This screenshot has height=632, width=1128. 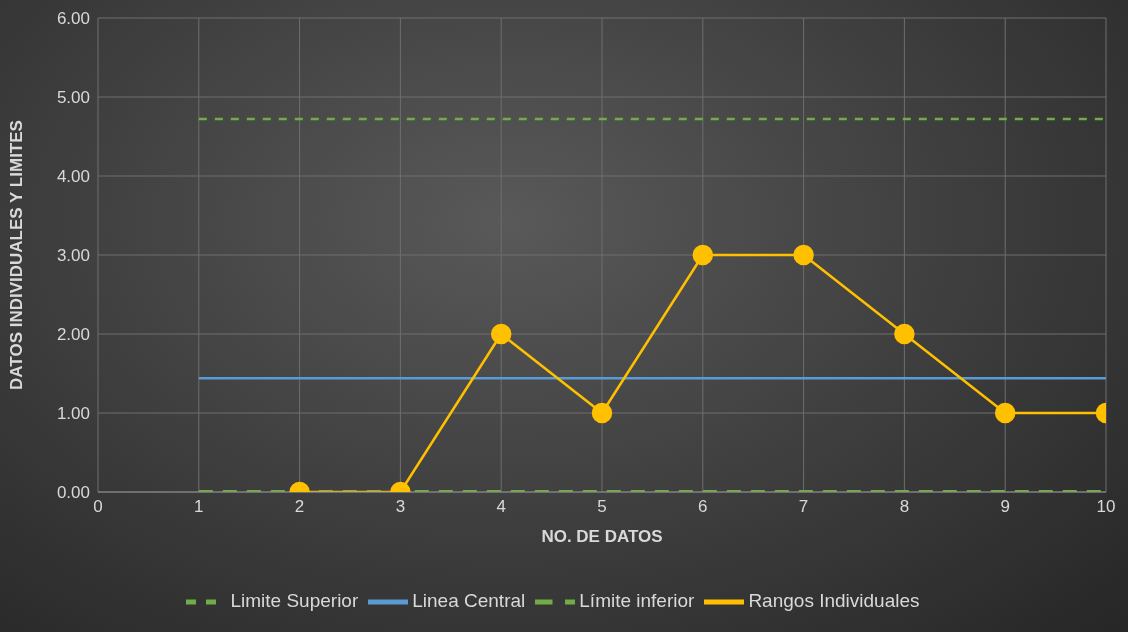 What do you see at coordinates (904, 507) in the screenshot?
I see `x-tick-label: 8` at bounding box center [904, 507].